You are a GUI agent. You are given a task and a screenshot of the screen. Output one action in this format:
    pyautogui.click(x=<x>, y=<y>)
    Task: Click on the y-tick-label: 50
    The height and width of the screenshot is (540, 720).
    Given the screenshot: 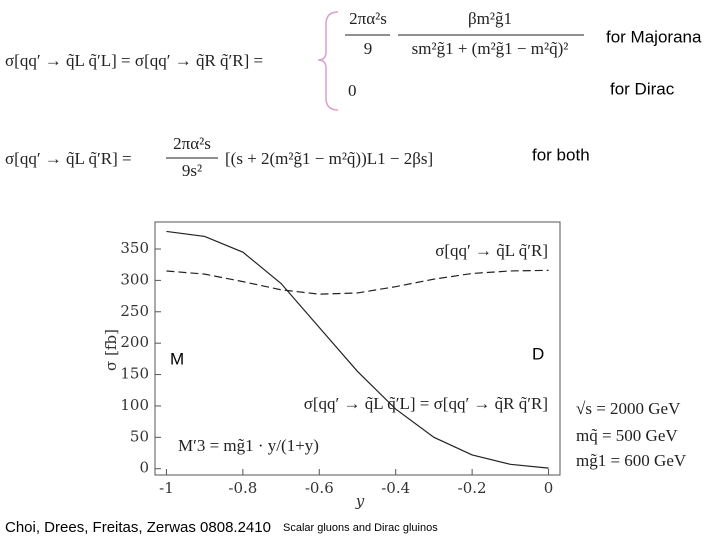 What is the action you would take?
    pyautogui.click(x=139, y=436)
    